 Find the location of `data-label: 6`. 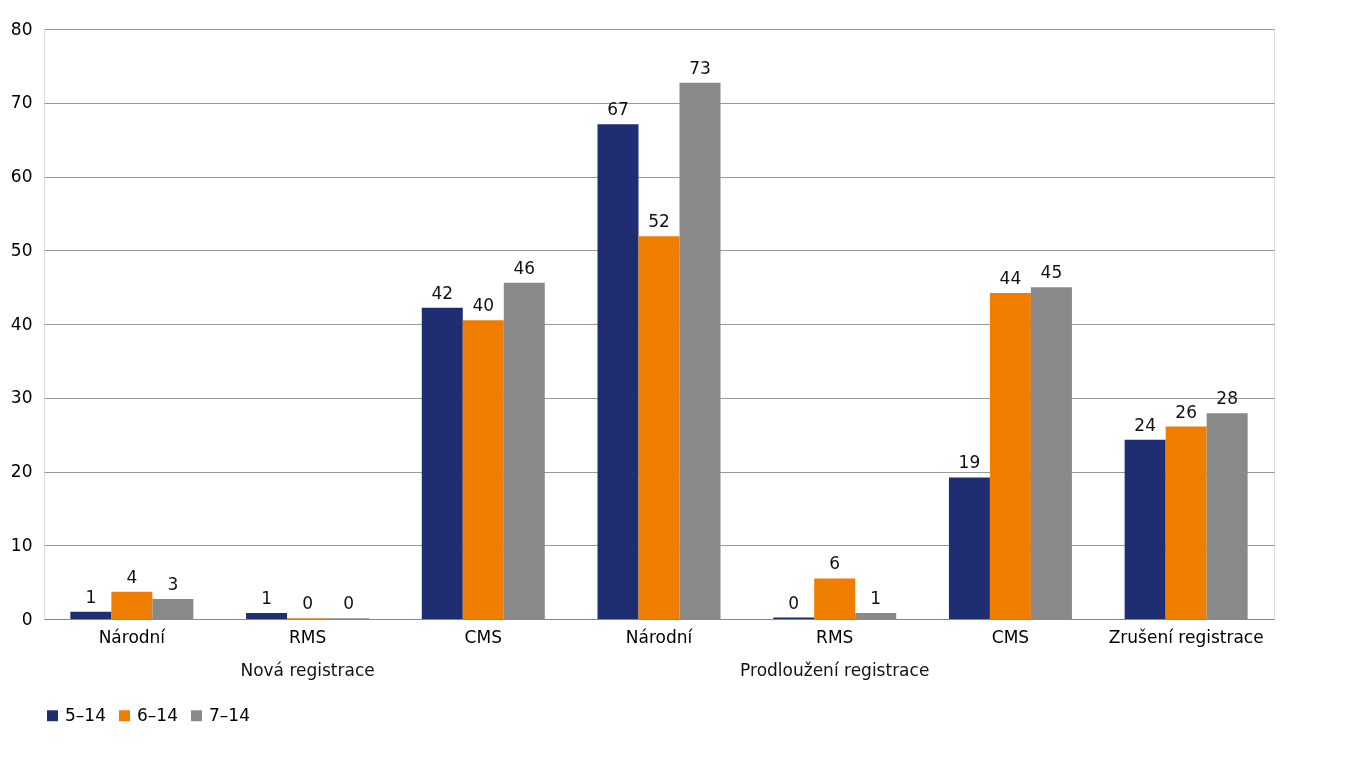

data-label: 6 is located at coordinates (835, 563).